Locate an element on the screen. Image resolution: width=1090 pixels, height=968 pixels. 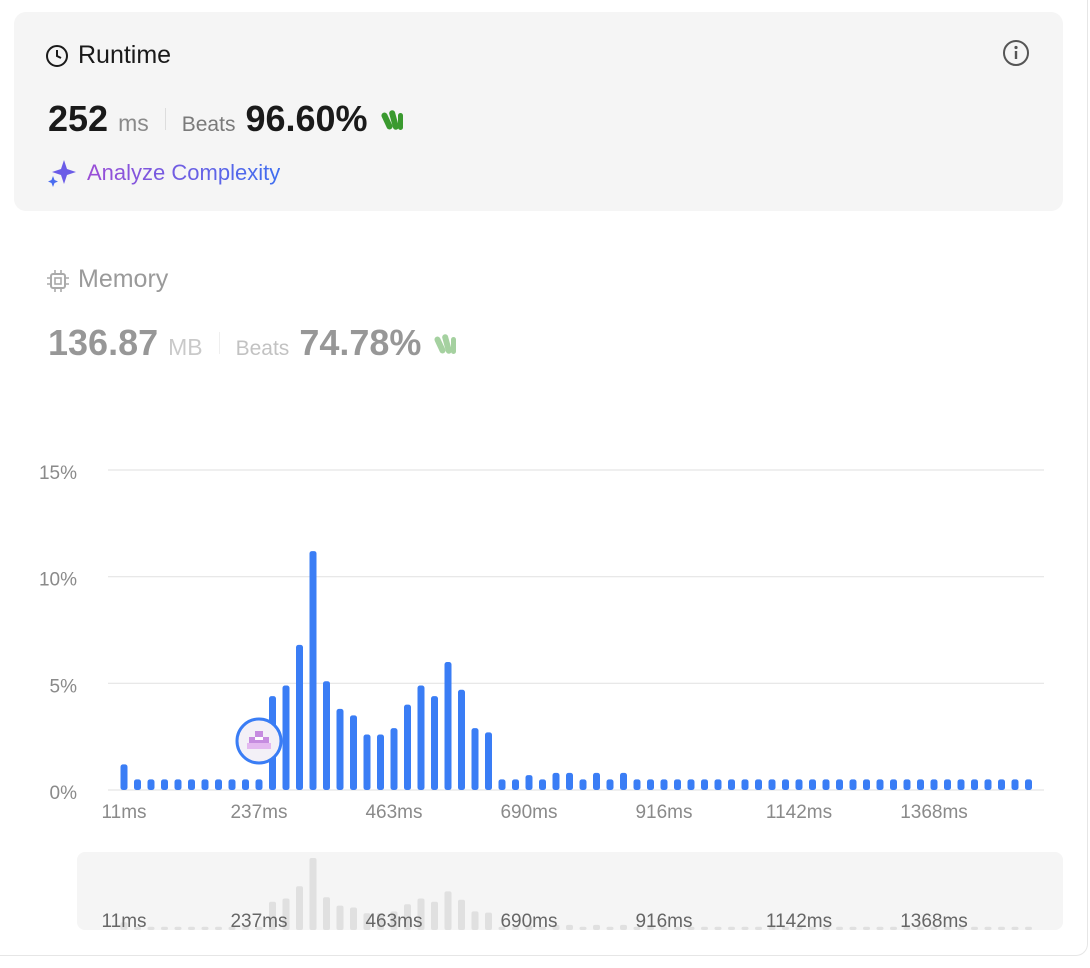
separator is located at coordinates (165, 119).